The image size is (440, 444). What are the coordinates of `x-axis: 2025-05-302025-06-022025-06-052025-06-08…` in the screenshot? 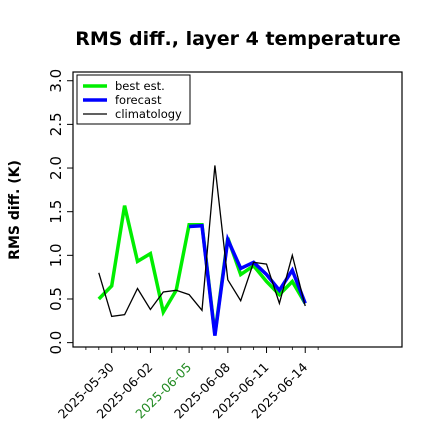 It's located at (187, 384).